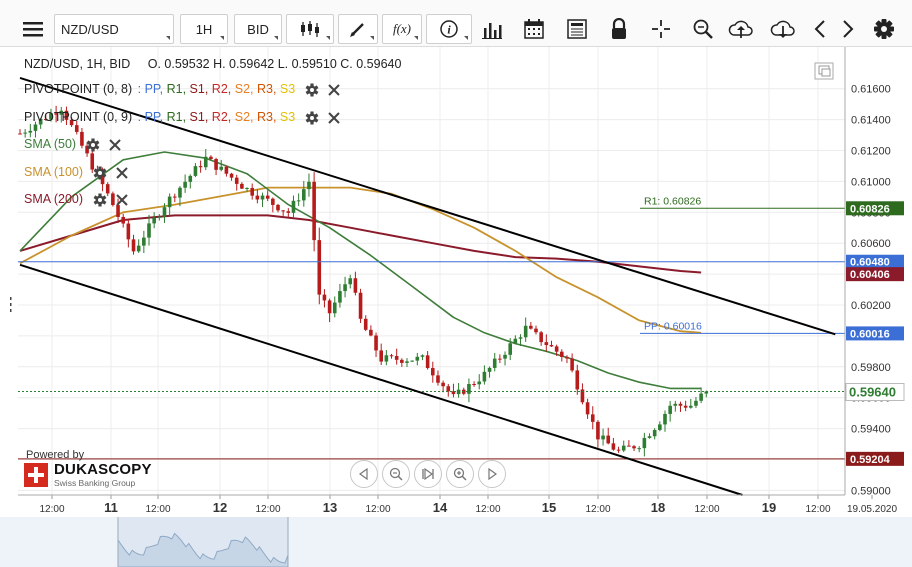 This screenshot has width=912, height=567. What do you see at coordinates (741, 29) in the screenshot?
I see `upload-icon` at bounding box center [741, 29].